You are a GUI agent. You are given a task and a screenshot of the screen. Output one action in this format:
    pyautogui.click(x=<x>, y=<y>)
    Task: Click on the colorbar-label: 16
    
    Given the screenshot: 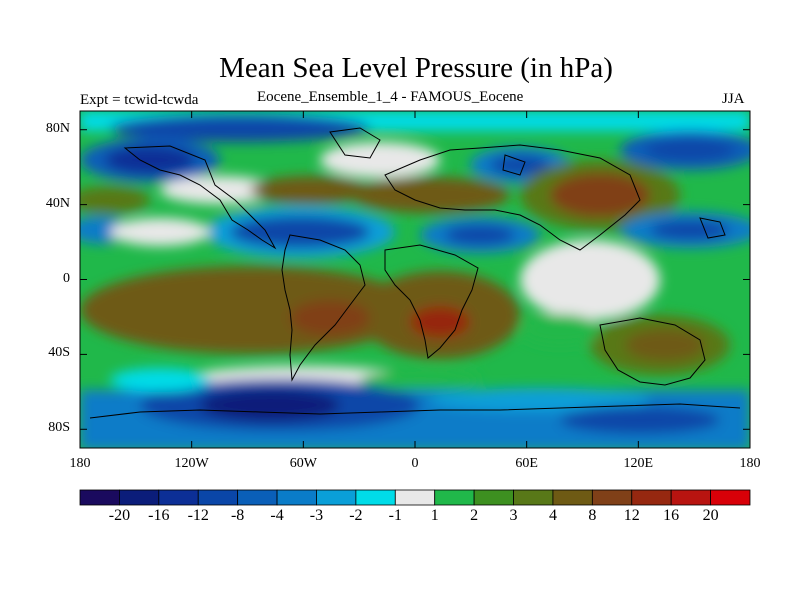 What is the action you would take?
    pyautogui.click(x=671, y=515)
    